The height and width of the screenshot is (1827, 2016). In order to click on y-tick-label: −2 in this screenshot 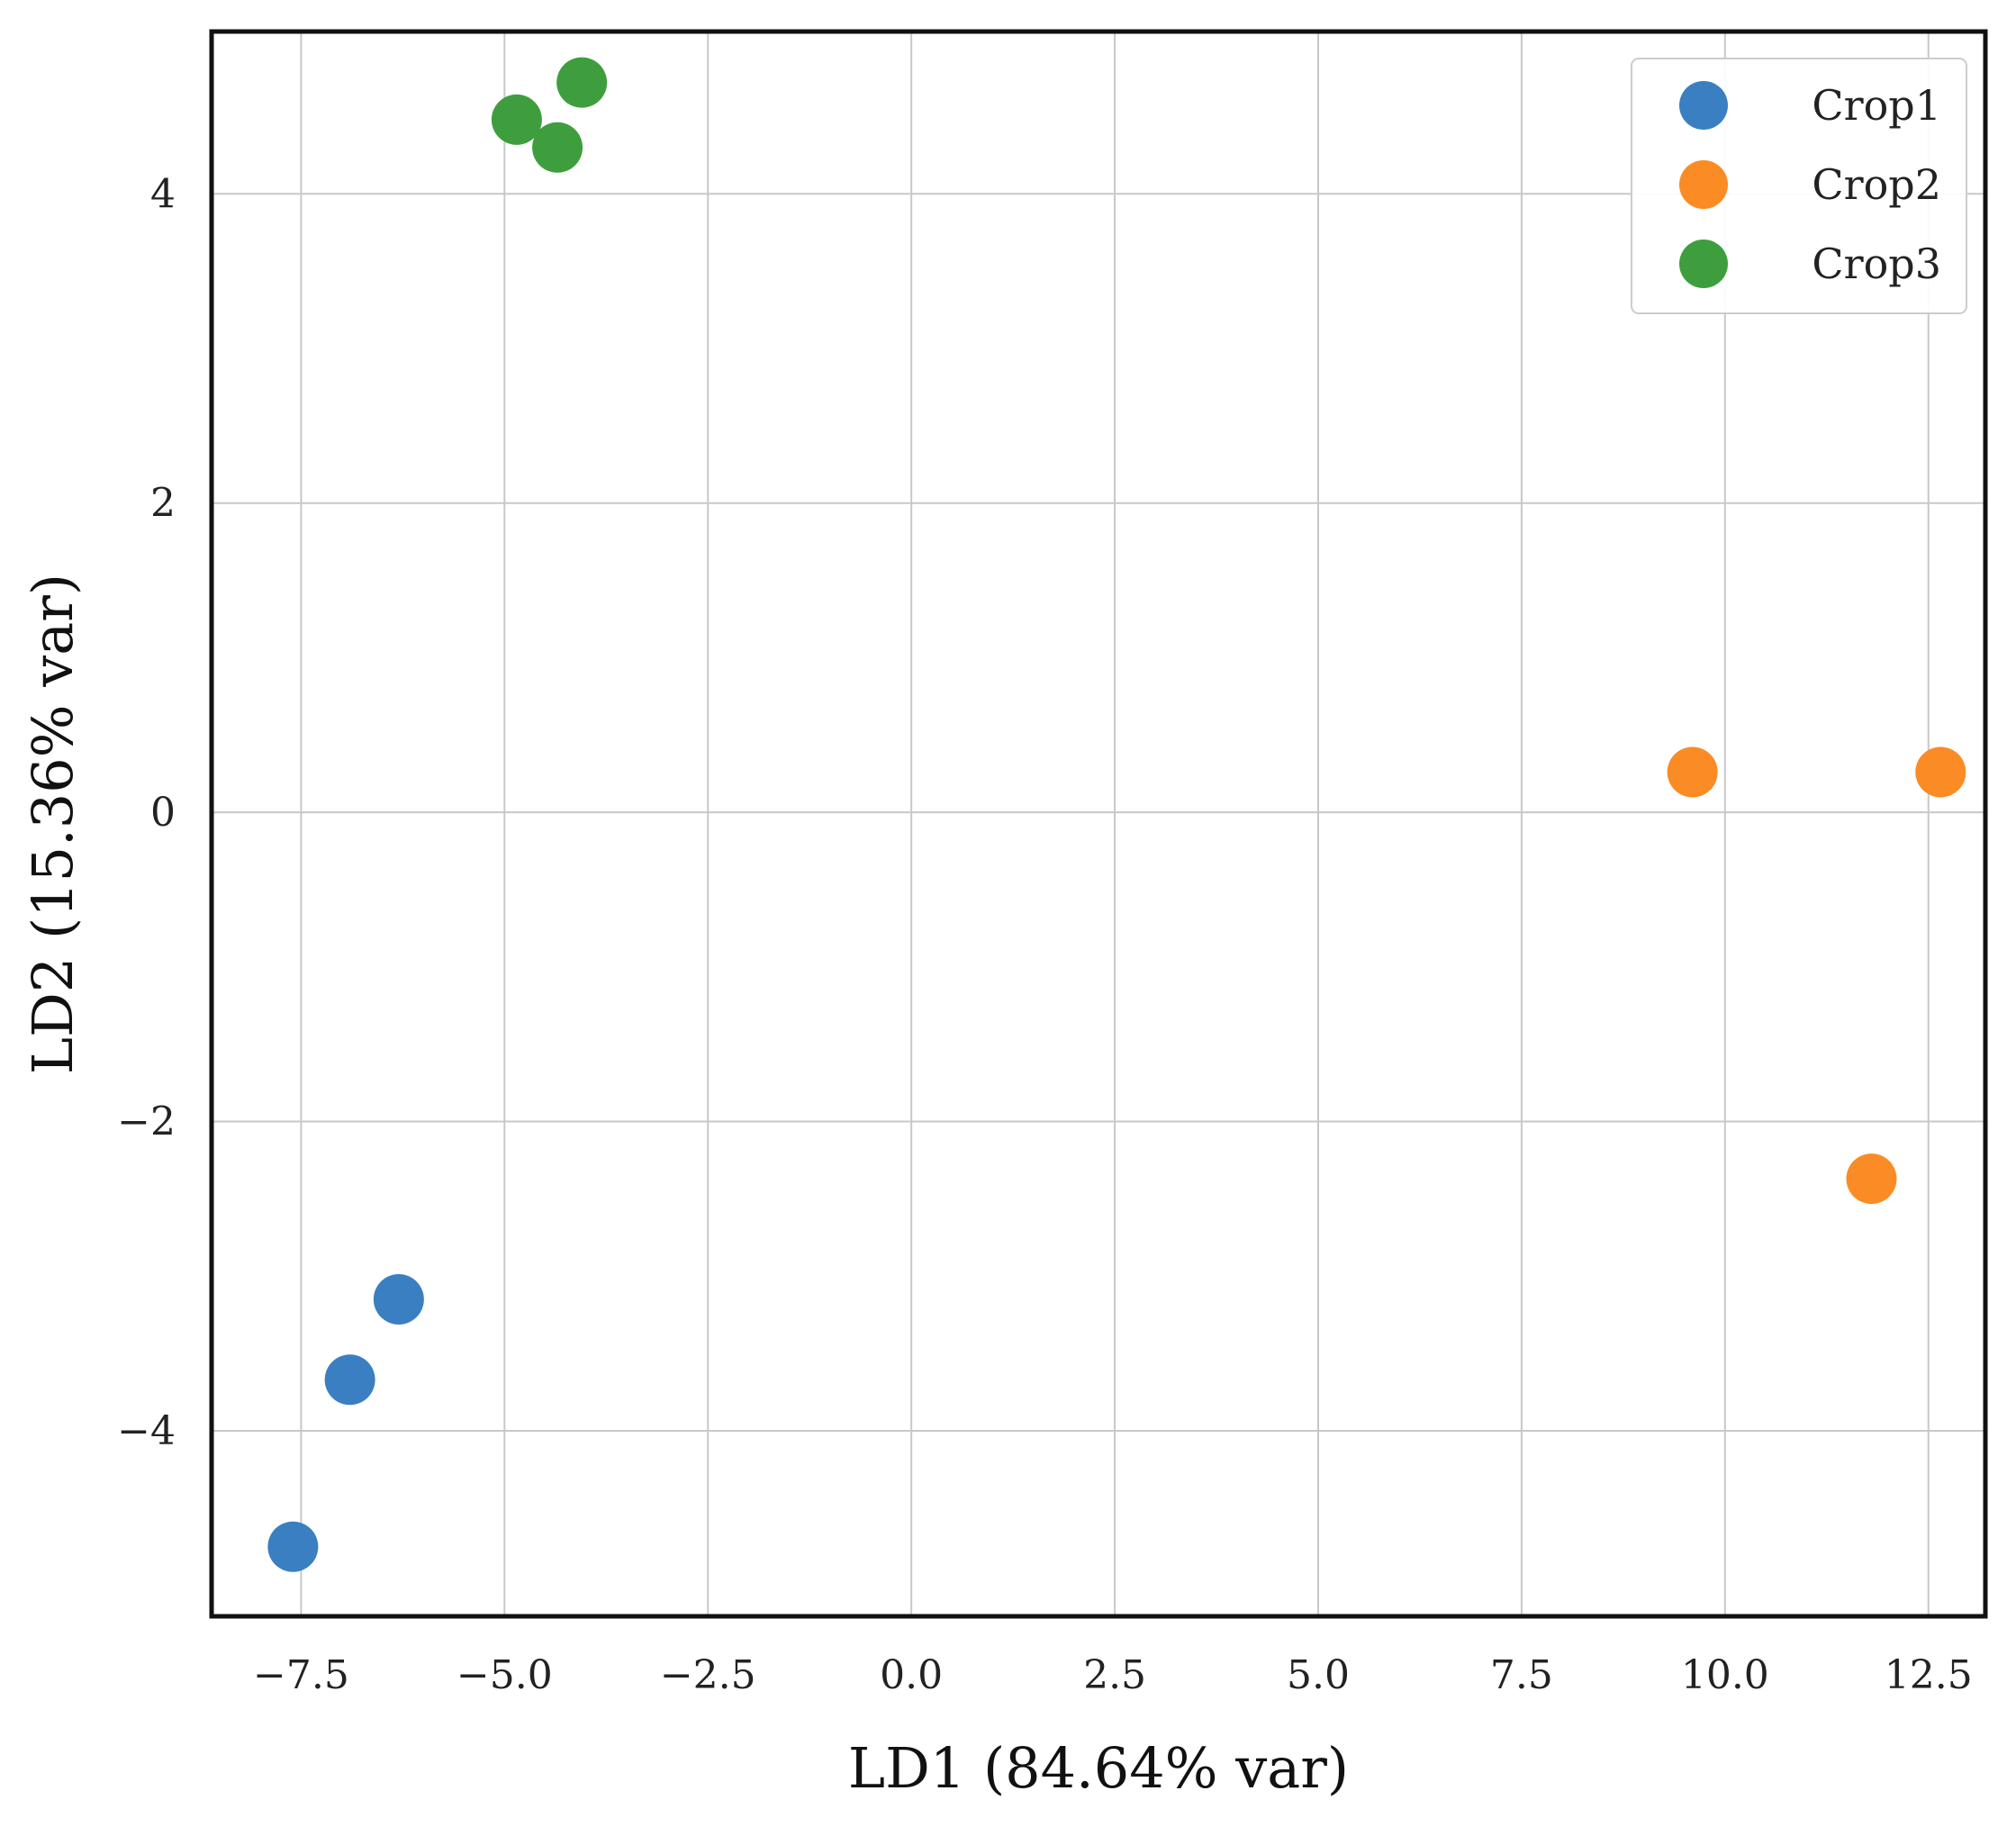, I will do `click(146, 1122)`.